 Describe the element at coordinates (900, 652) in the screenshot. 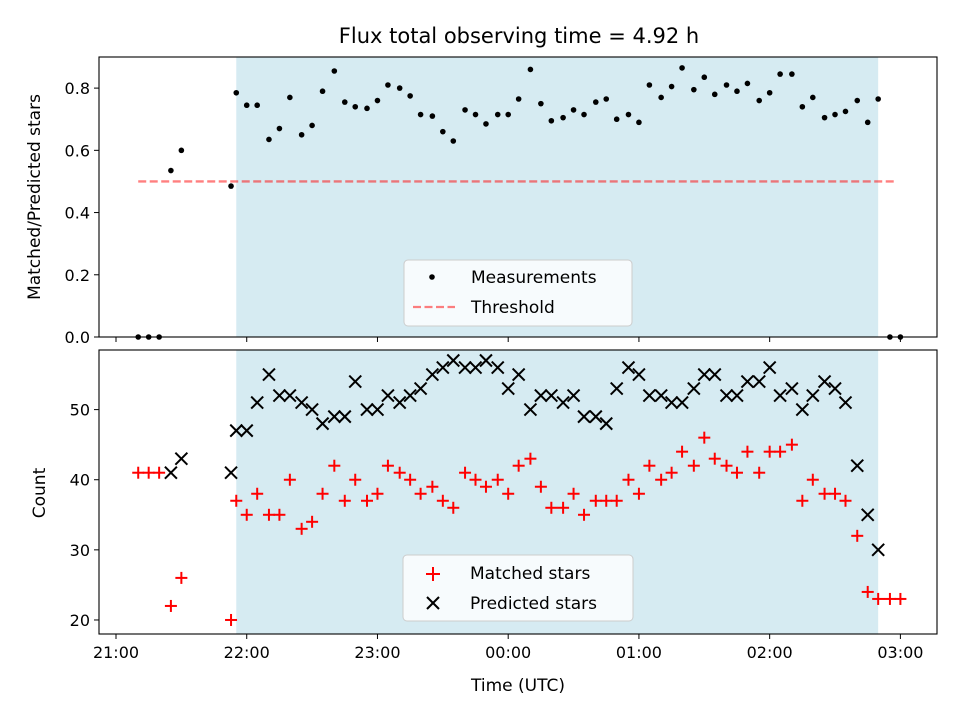

I see `x-tick-label: 03:00` at that location.